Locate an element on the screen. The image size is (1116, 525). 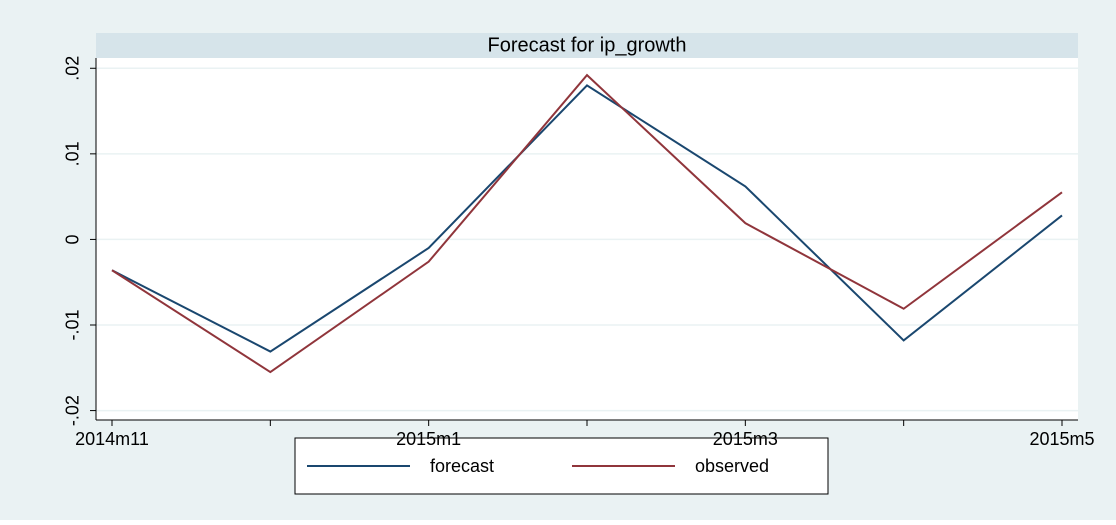
legend-label: observed is located at coordinates (732, 466).